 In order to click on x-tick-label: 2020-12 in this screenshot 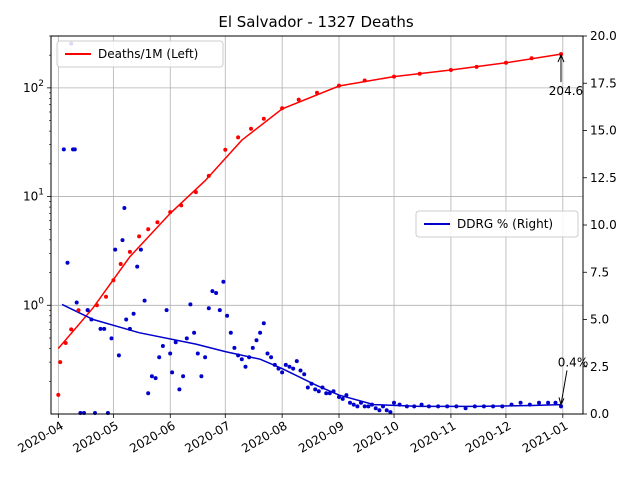, I will do `click(488, 436)`.